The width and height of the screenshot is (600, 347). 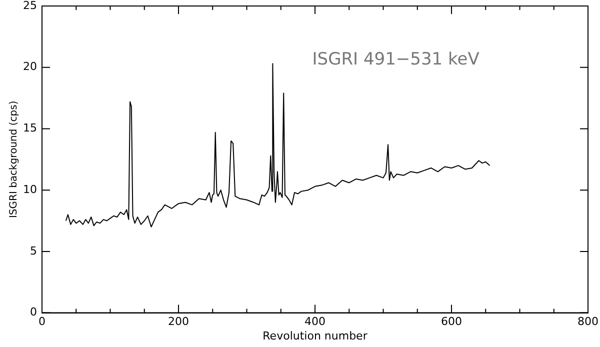 What do you see at coordinates (14, 159) in the screenshot?
I see `y-axis-title: ISGRI background (cps)` at bounding box center [14, 159].